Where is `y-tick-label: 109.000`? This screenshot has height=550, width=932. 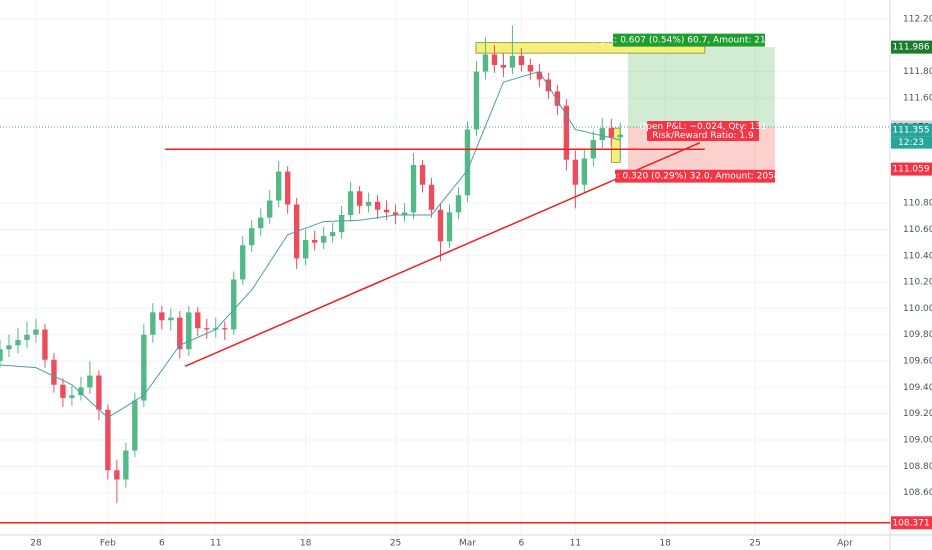 y-tick-label: 109.000 is located at coordinates (917, 441).